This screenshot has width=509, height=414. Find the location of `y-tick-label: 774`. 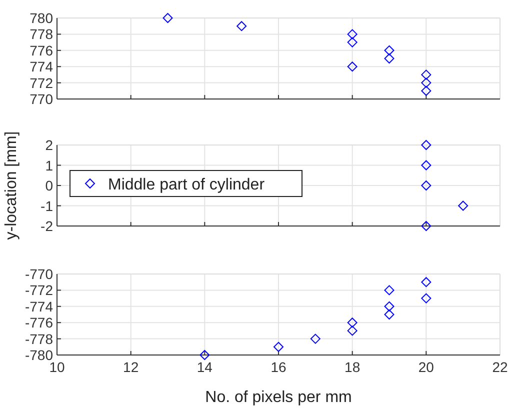

y-tick-label: 774 is located at coordinates (42, 66).